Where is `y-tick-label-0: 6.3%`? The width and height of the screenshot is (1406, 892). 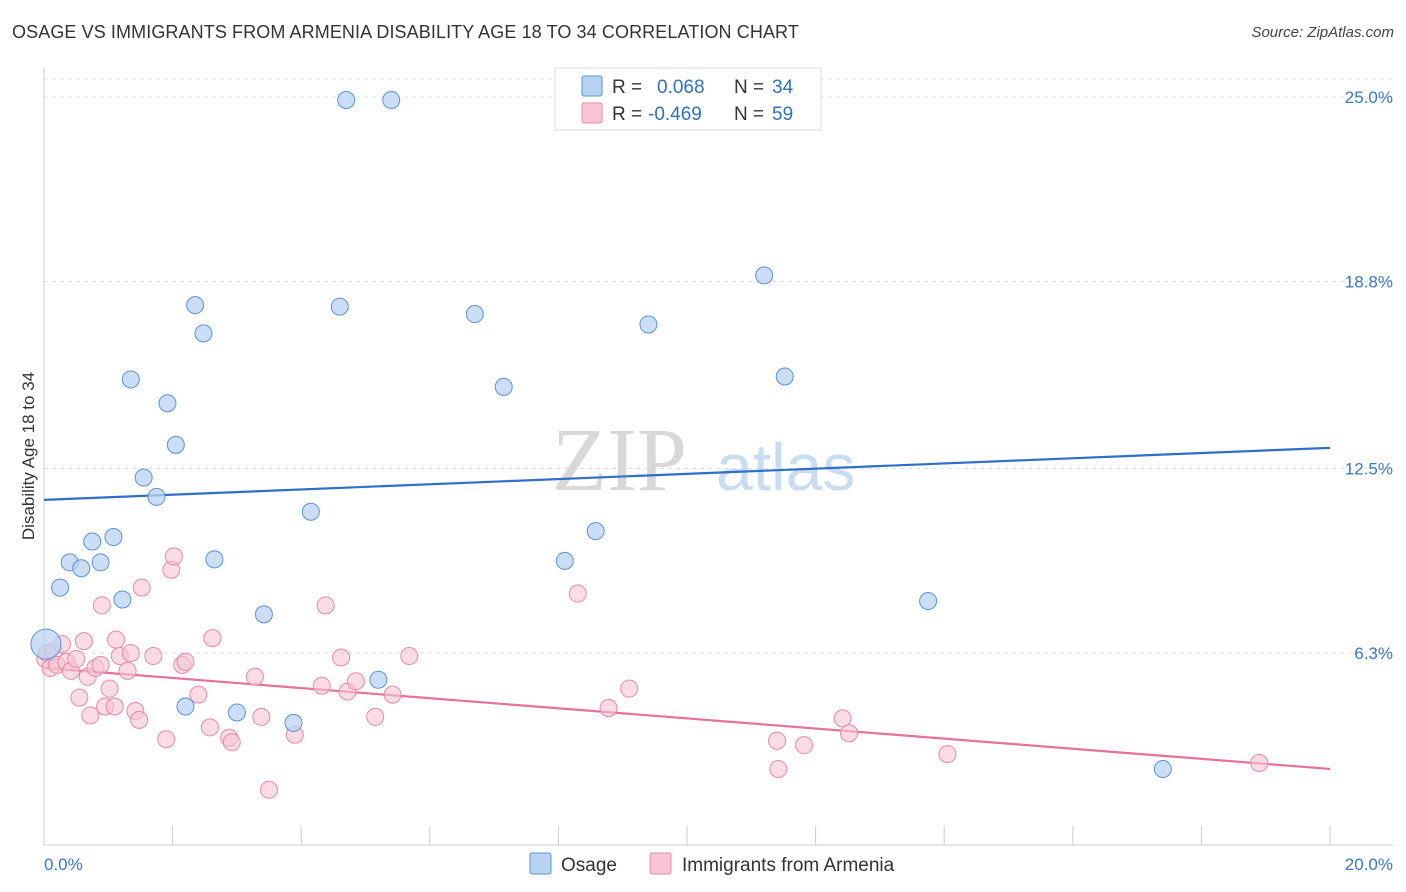
y-tick-label-0: 6.3% is located at coordinates (1373, 653).